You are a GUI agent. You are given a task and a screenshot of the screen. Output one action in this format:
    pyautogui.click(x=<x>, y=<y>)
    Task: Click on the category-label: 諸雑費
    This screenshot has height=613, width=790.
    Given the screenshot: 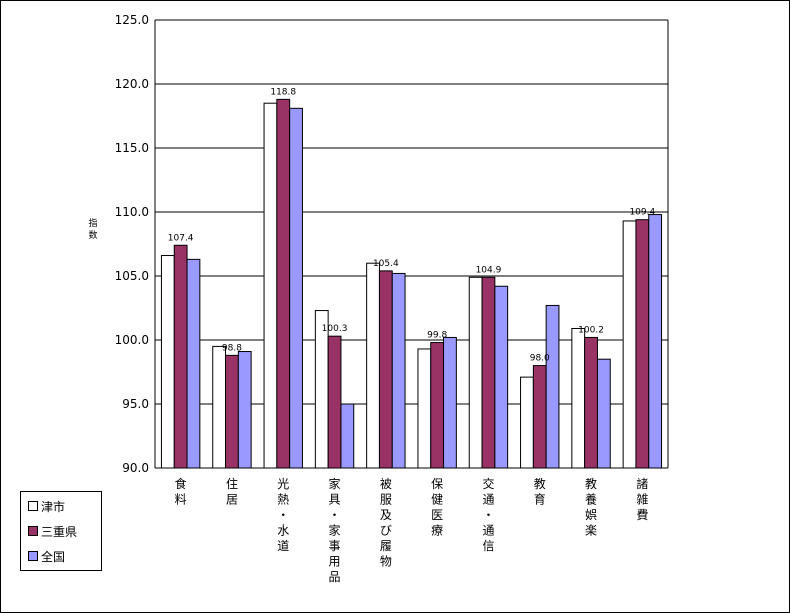 What is the action you would take?
    pyautogui.click(x=642, y=499)
    